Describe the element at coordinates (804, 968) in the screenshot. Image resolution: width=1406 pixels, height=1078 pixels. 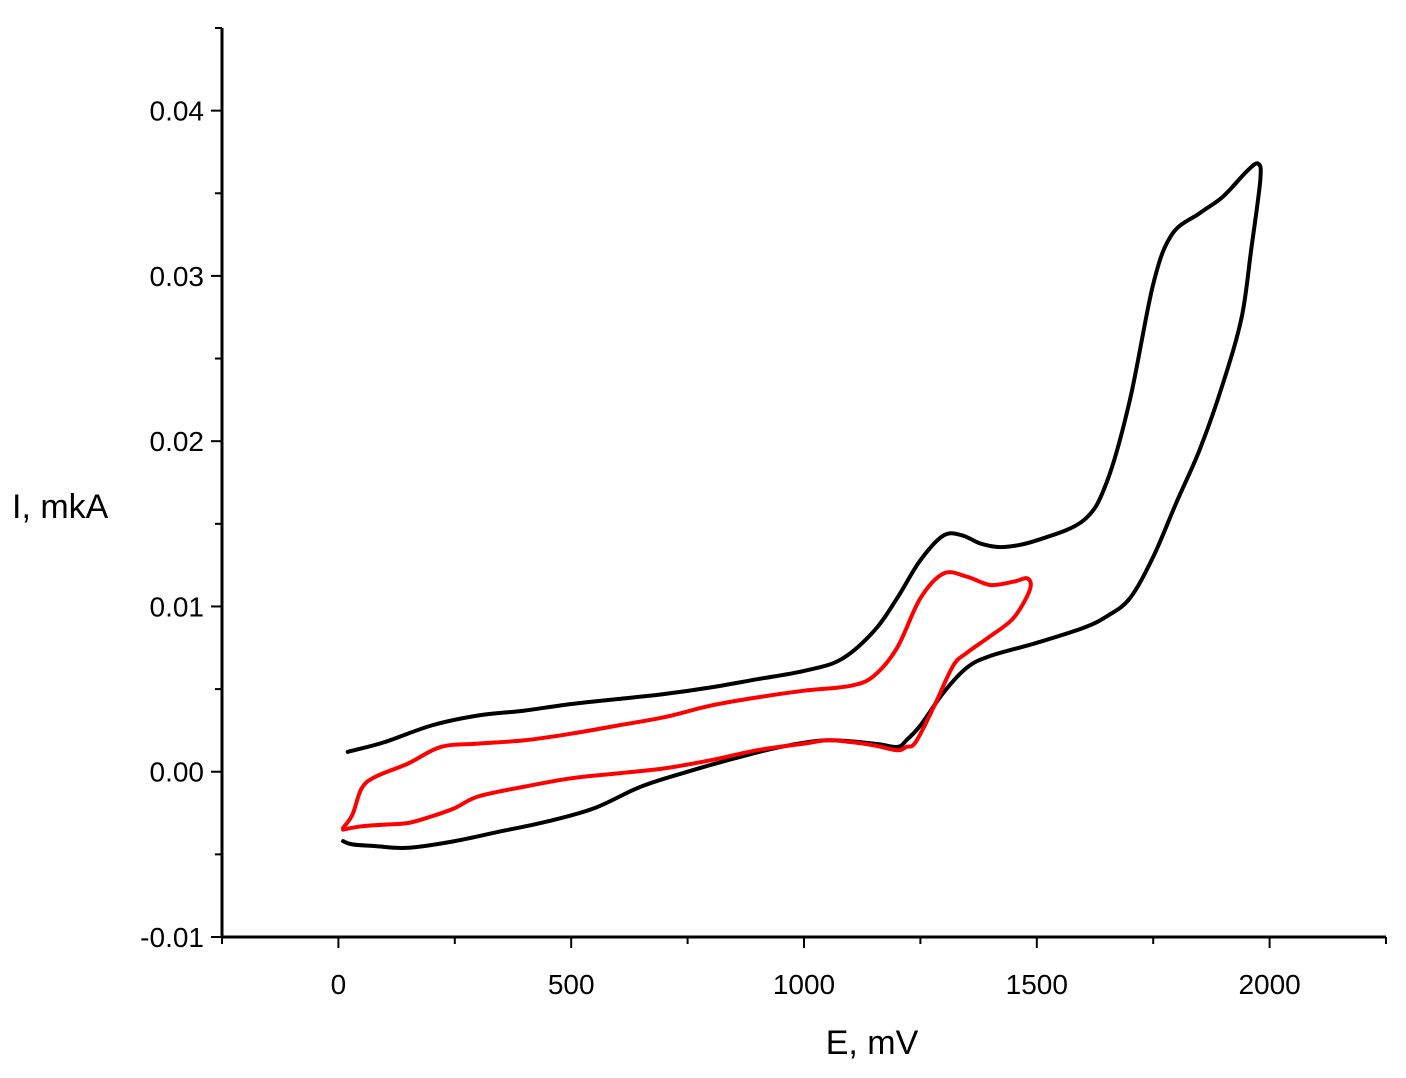
I see `x-ticks: 0 500 1000 1500 2000` at that location.